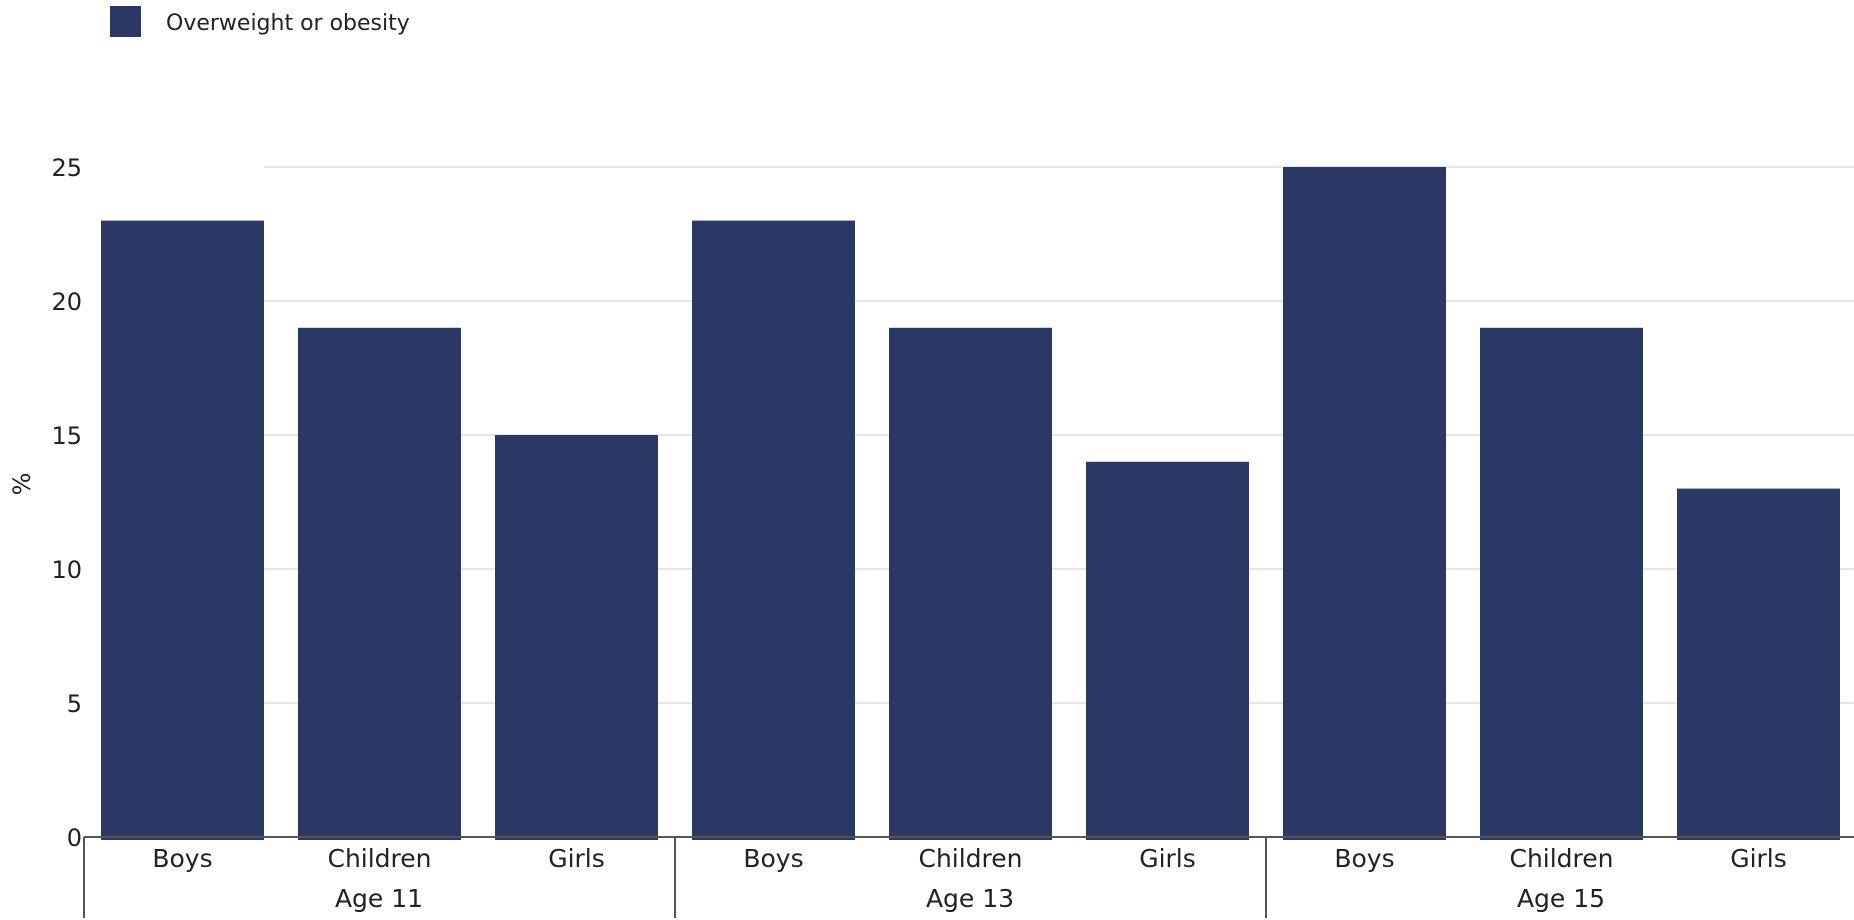 This screenshot has height=920, width=1854. Describe the element at coordinates (66, 570) in the screenshot. I see `y-tick-label: 10` at that location.